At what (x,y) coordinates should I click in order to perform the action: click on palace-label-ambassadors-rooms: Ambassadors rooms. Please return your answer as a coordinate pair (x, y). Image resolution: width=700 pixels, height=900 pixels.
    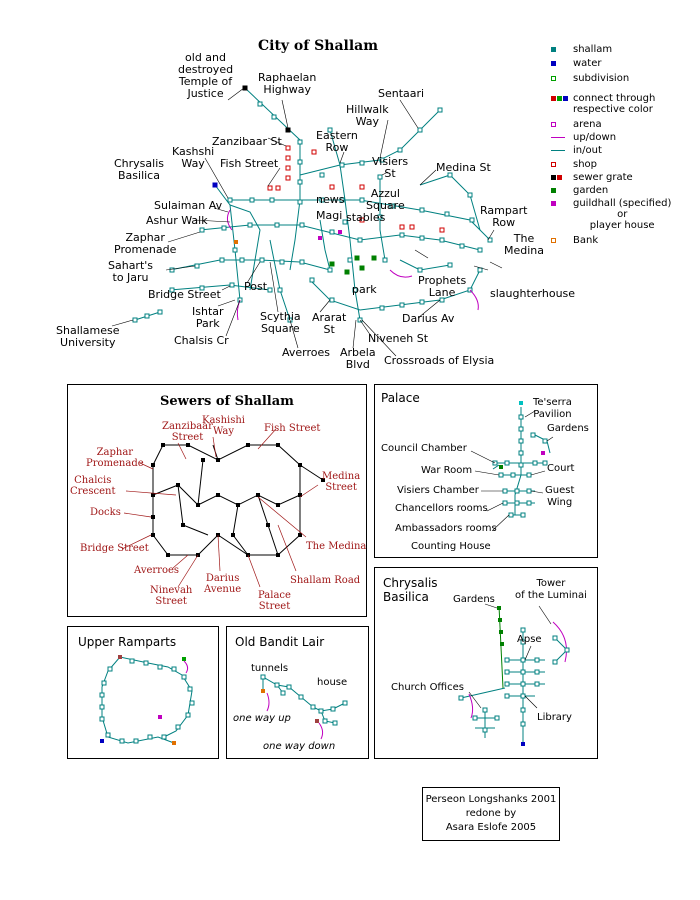
    Looking at the image, I should click on (446, 528).